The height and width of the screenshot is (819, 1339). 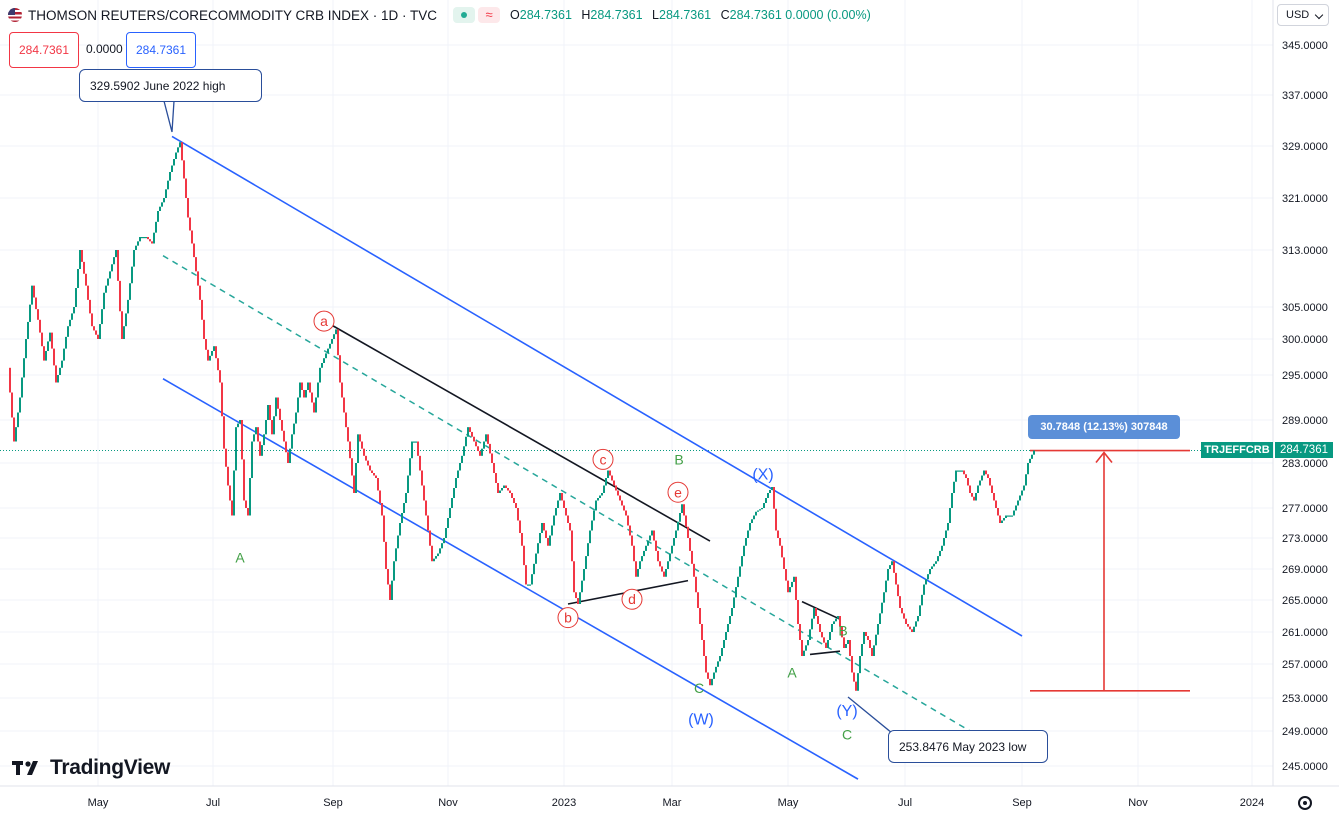 What do you see at coordinates (1305, 308) in the screenshot?
I see `price-tick-label: 305.0000` at bounding box center [1305, 308].